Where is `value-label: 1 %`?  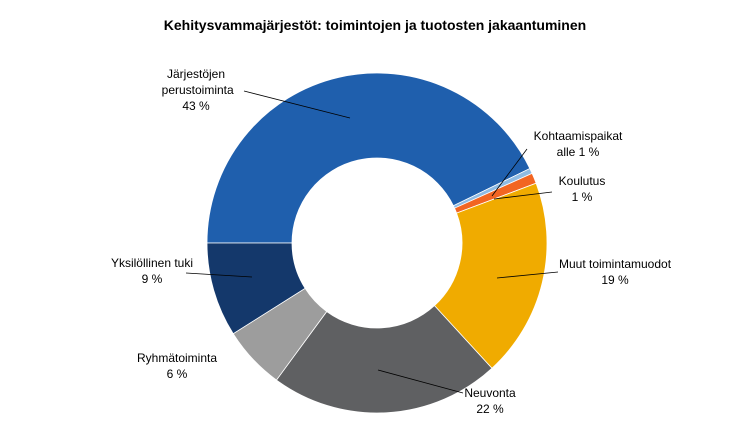 value-label: 1 % is located at coordinates (582, 197).